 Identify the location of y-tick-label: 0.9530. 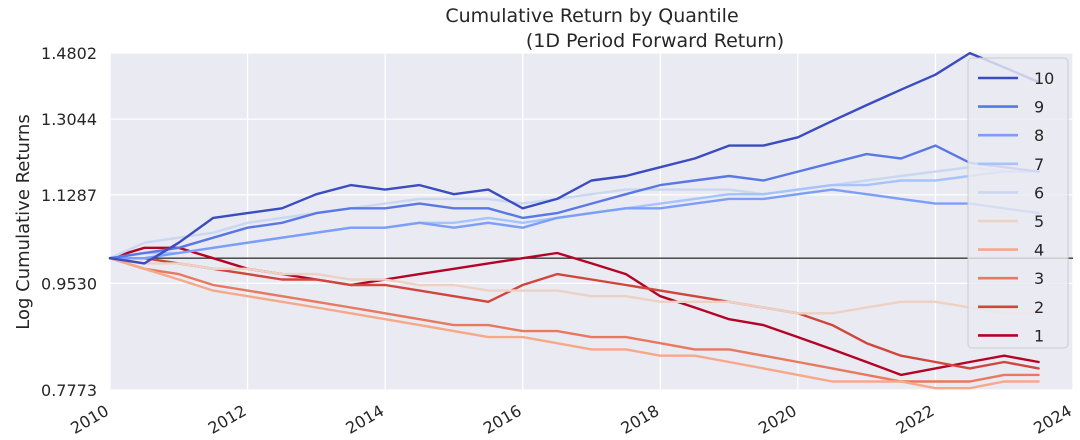
(69, 283).